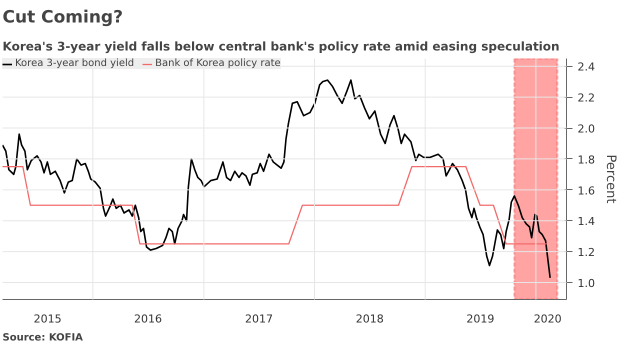  I want to click on y-tick-label: 1.2, so click(586, 253).